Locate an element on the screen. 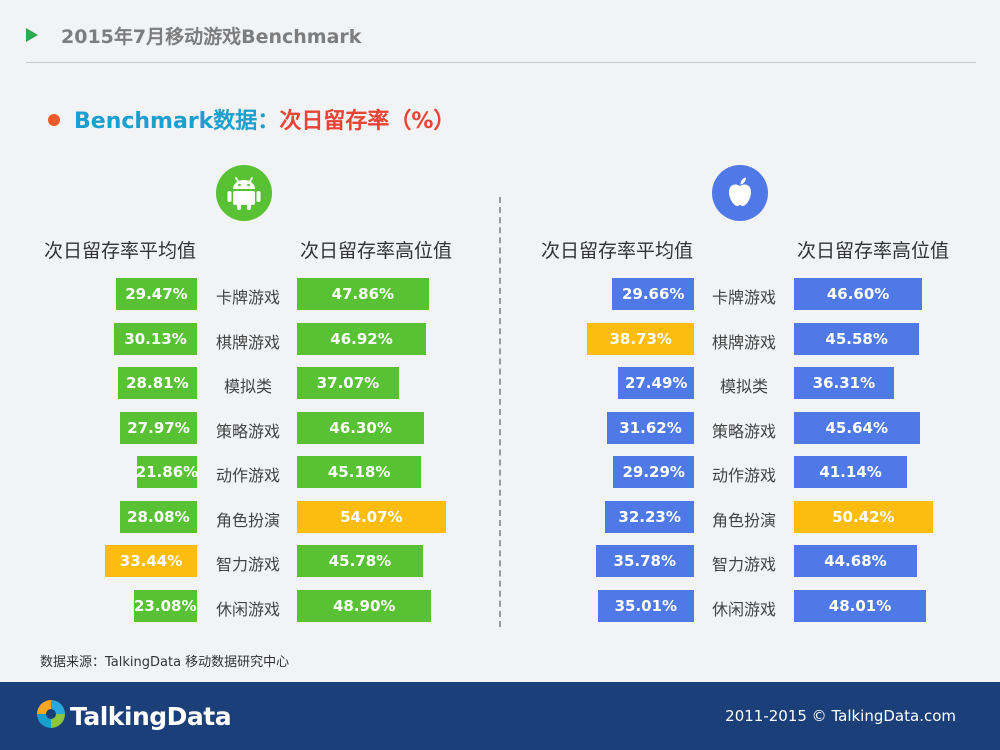 Image resolution: width=1000 pixels, height=750 pixels. platform-divider is located at coordinates (500, 412).